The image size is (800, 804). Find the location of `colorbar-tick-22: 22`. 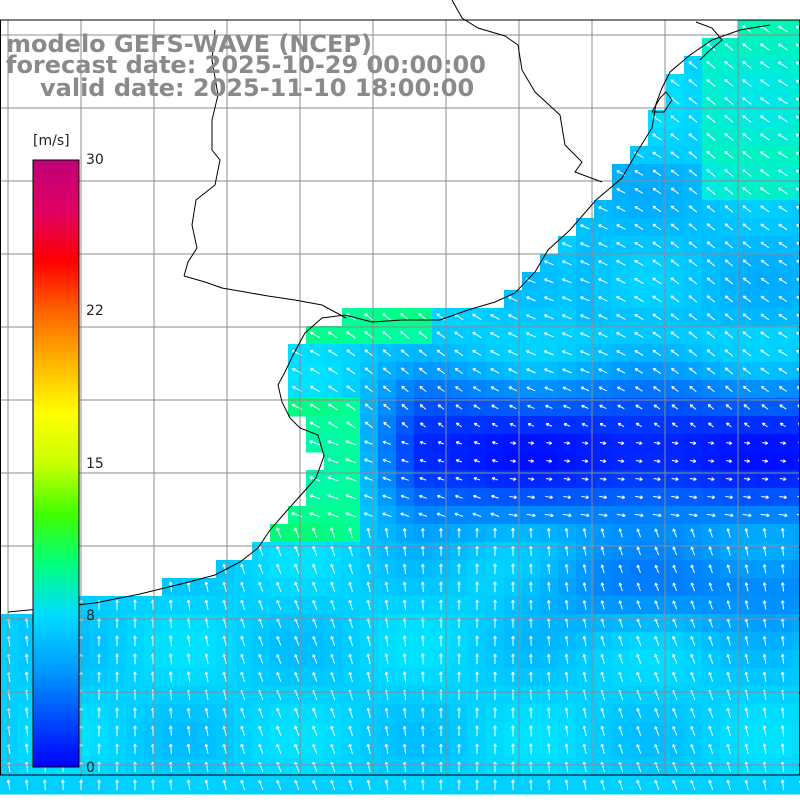

colorbar-tick-22: 22 is located at coordinates (95, 311).